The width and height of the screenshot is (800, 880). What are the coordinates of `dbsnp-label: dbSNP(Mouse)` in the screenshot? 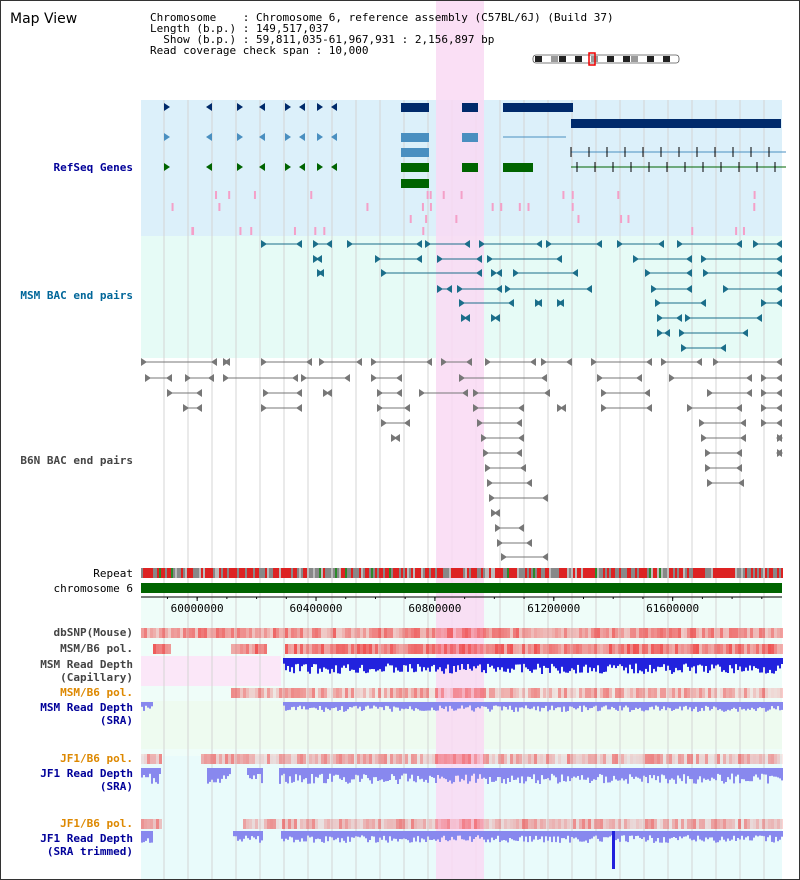 It's located at (93, 632).